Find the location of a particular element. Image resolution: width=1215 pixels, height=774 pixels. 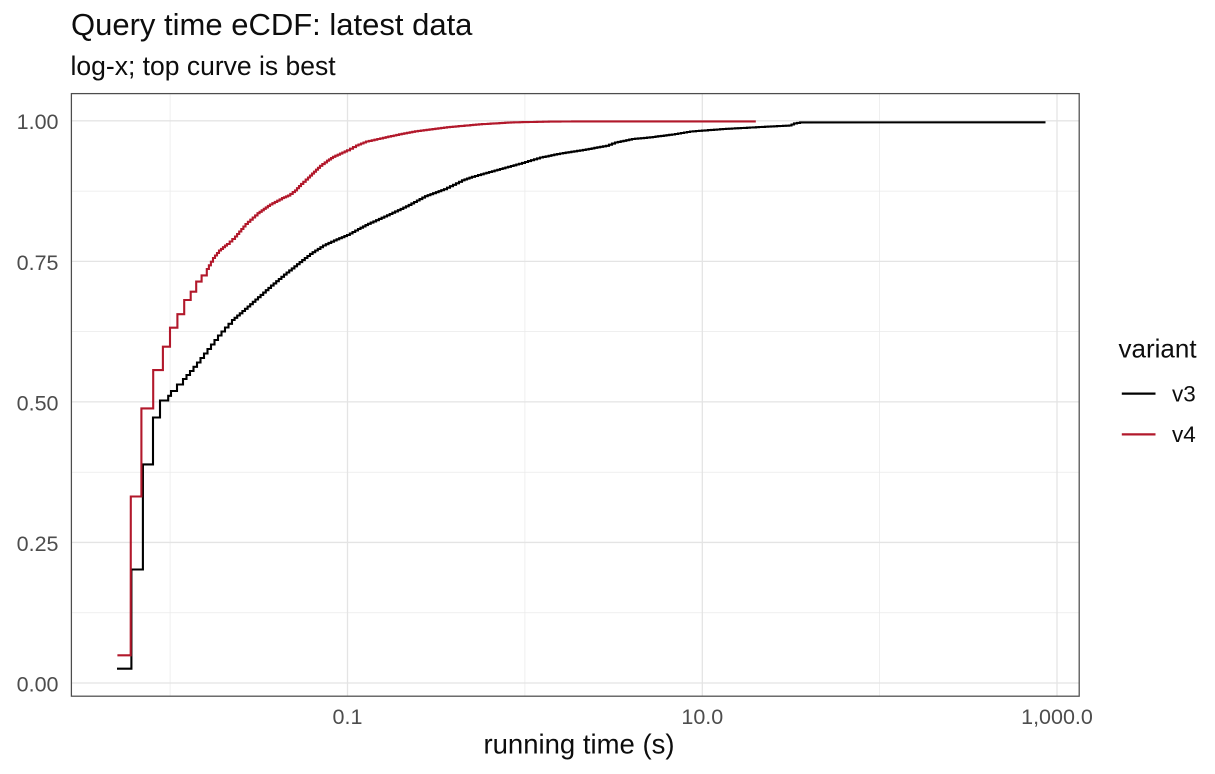

svg-text: v3 is located at coordinates (1184, 394).